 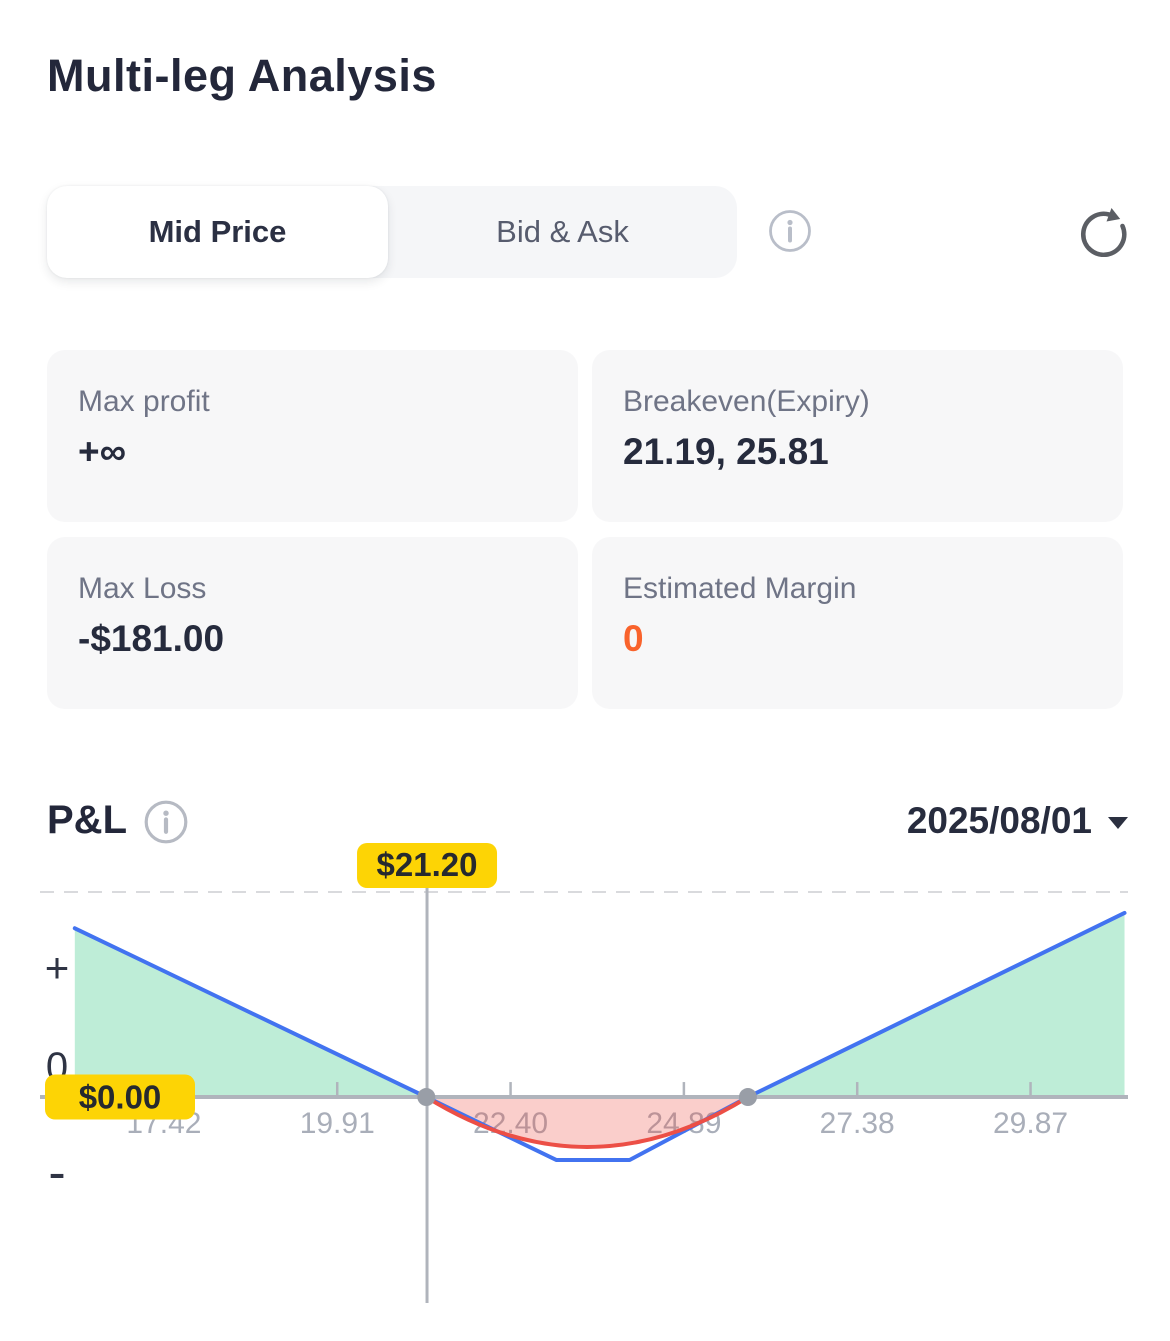 I want to click on zero-pnl-badge, so click(x=120, y=1097).